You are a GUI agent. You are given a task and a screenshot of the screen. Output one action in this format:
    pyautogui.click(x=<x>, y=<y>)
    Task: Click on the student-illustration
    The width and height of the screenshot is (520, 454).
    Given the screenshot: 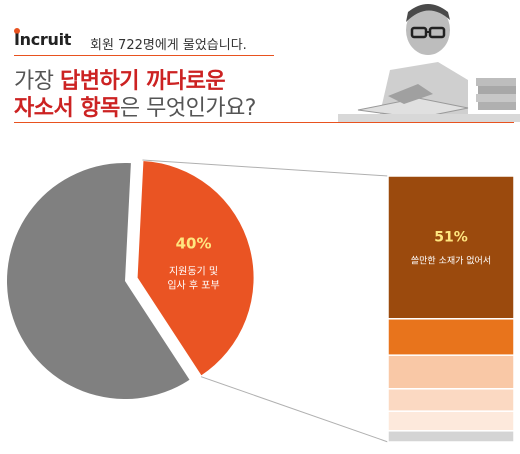 What is the action you would take?
    pyautogui.click(x=419, y=61)
    